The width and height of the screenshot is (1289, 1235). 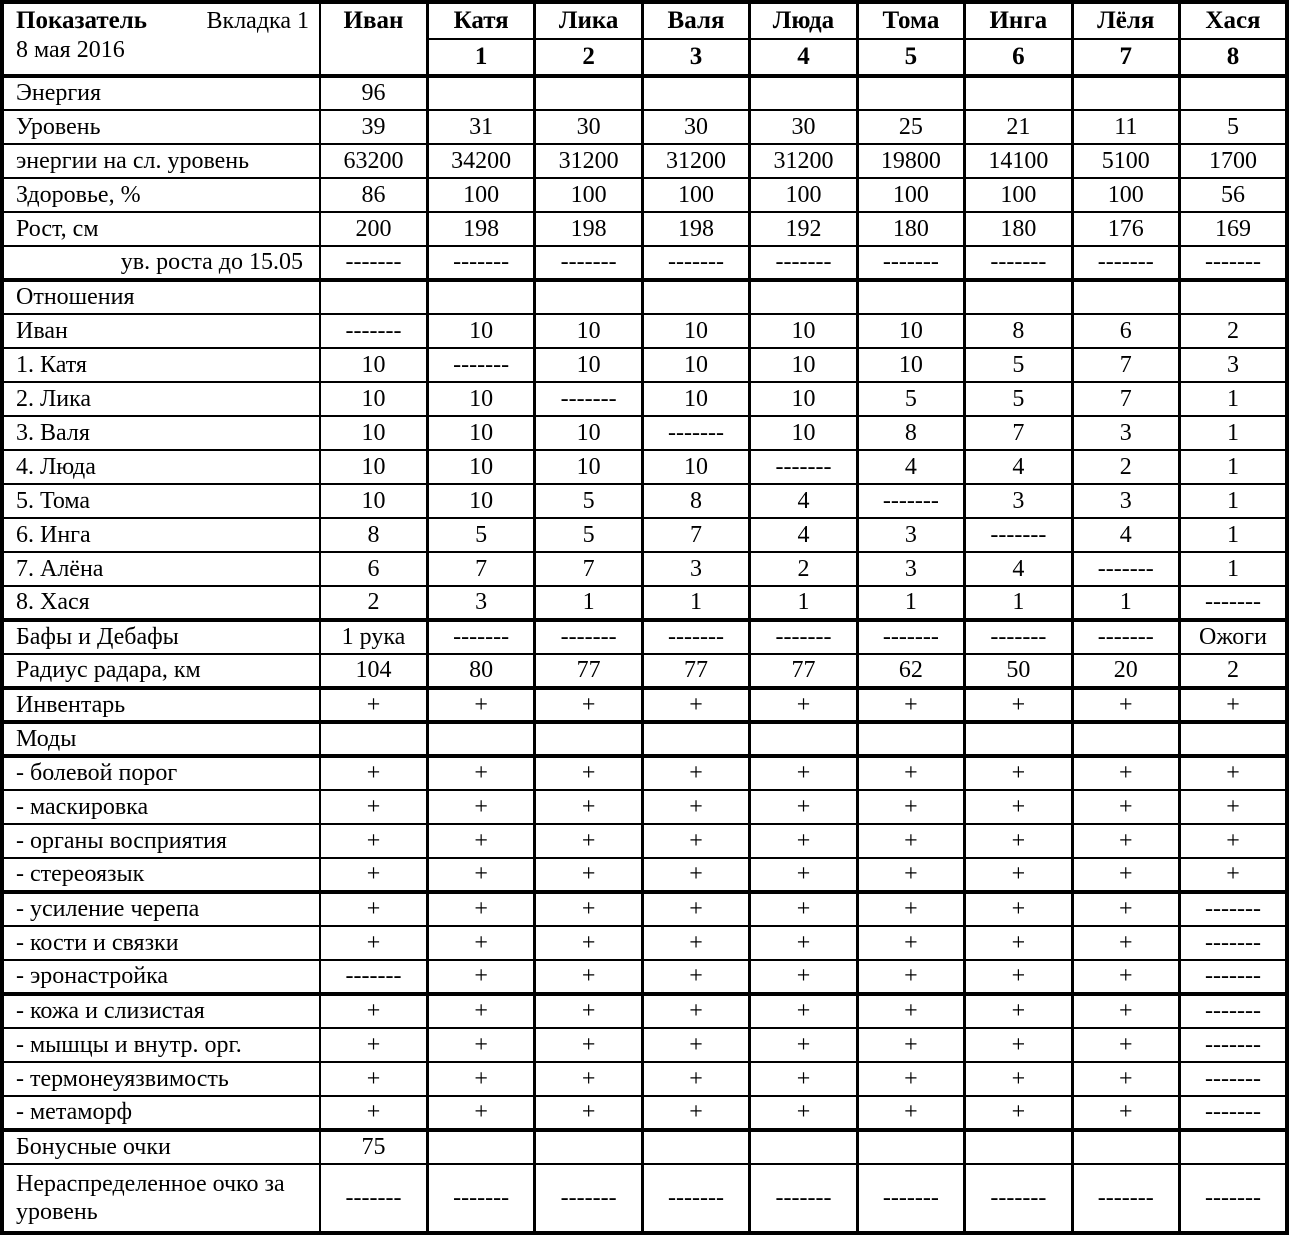 I want to click on table-row: Здоровье, % 86 100 100 100 100 100 100 100 56, so click(x=644, y=195).